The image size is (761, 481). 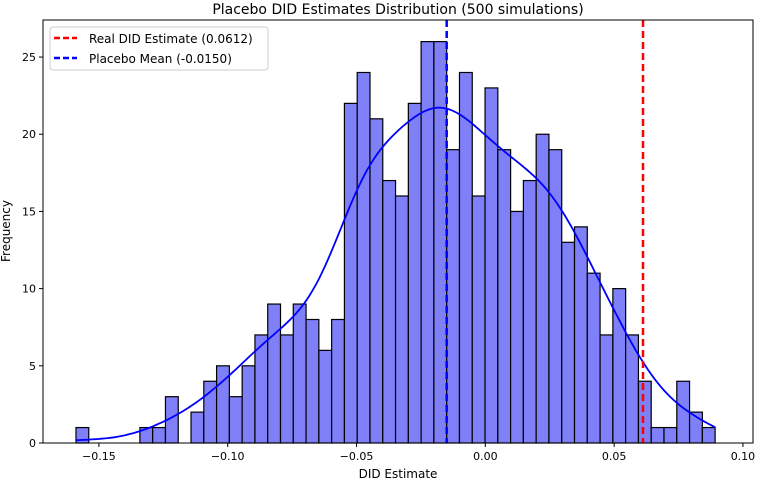 I want to click on x-tick-label: −0.10, so click(x=228, y=456).